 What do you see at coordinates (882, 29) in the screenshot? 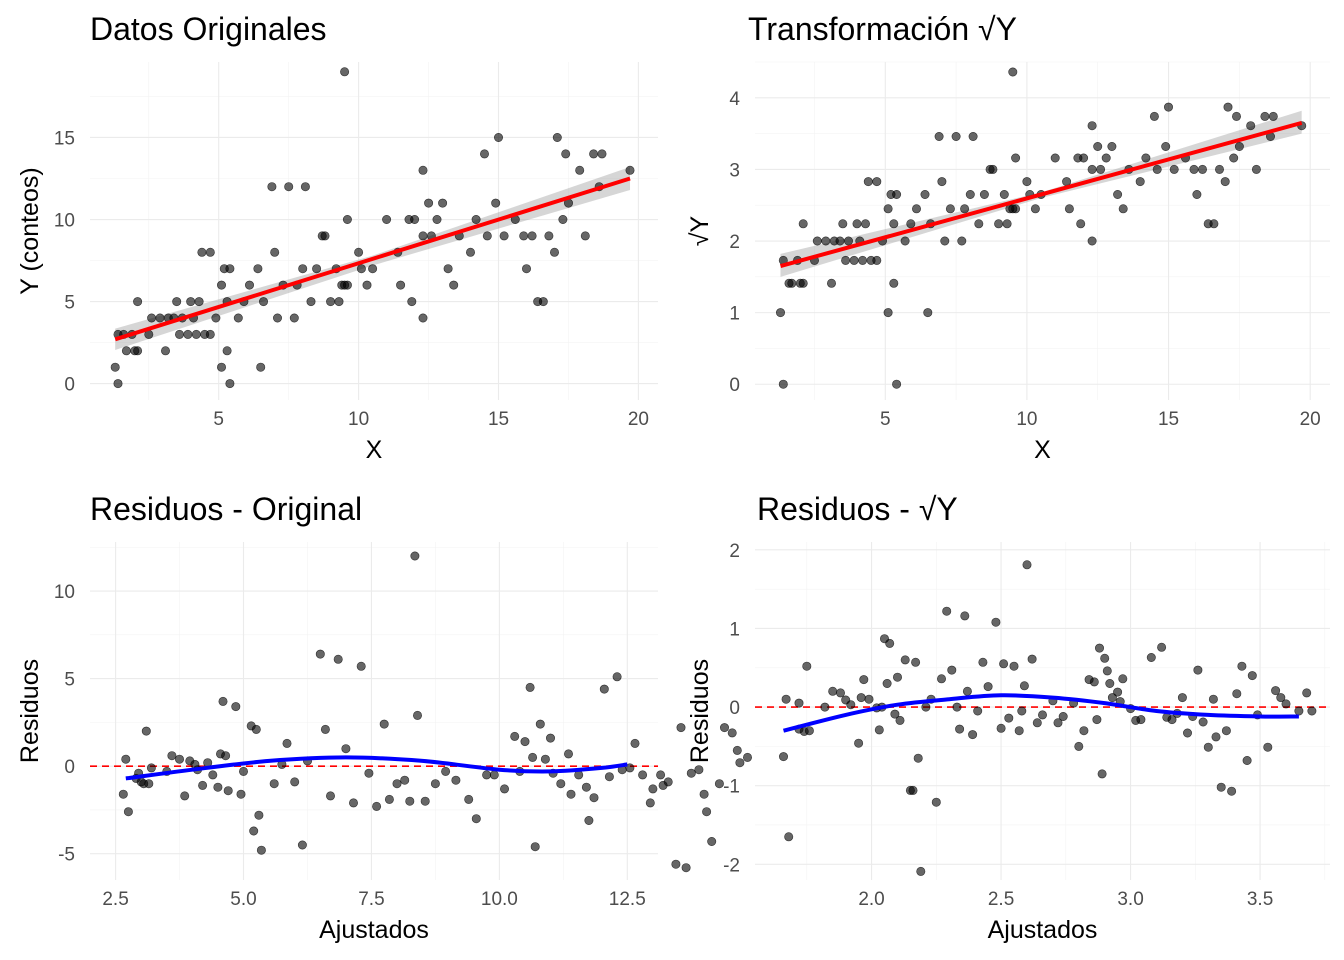
I see `plot-title: Transformación √Y` at bounding box center [882, 29].